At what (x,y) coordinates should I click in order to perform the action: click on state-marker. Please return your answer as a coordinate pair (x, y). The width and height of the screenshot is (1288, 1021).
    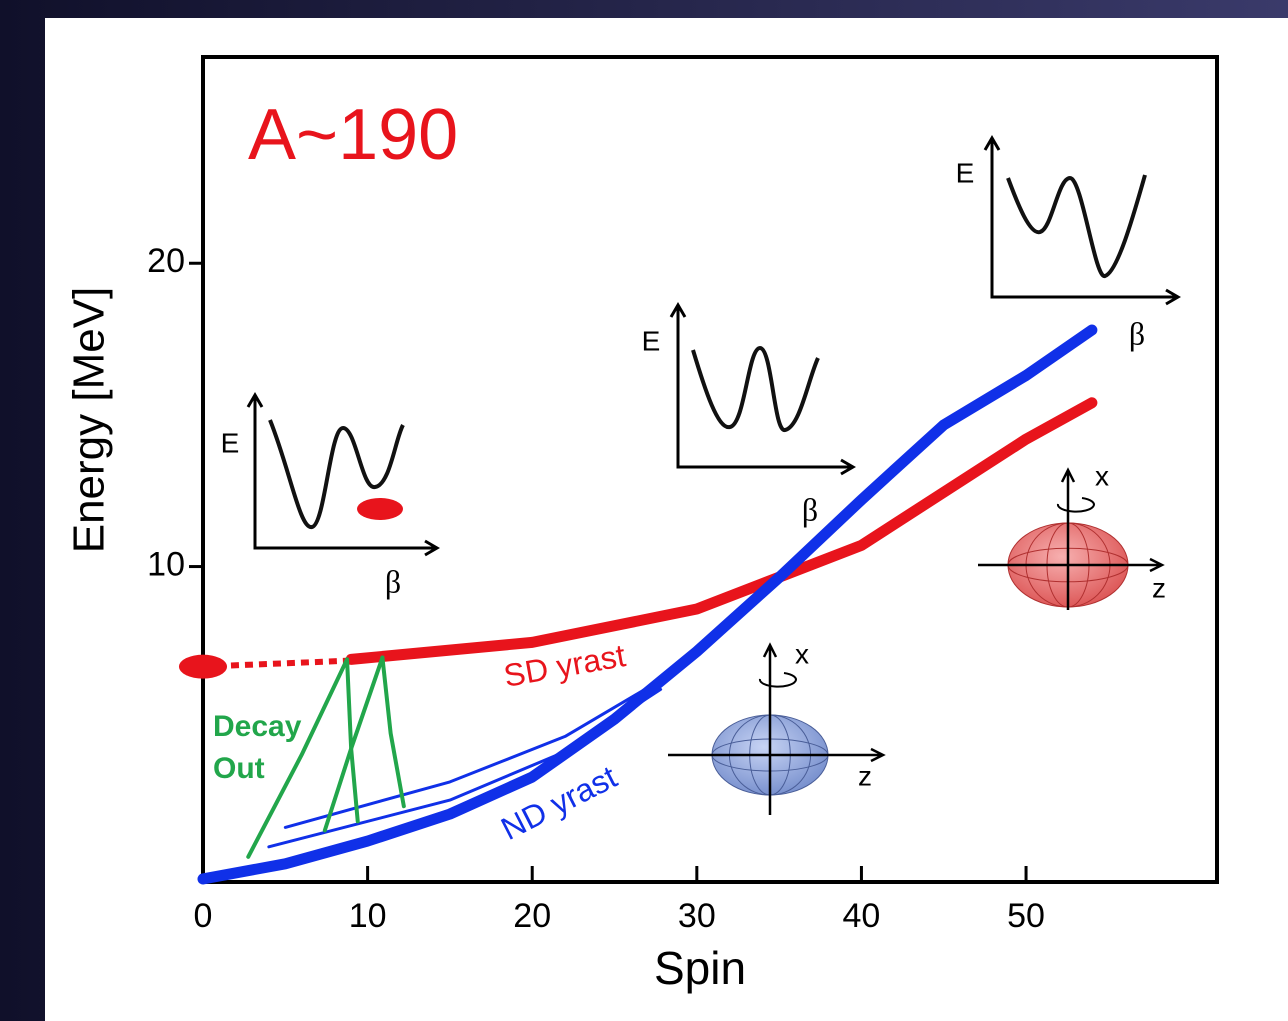
    Looking at the image, I should click on (380, 509).